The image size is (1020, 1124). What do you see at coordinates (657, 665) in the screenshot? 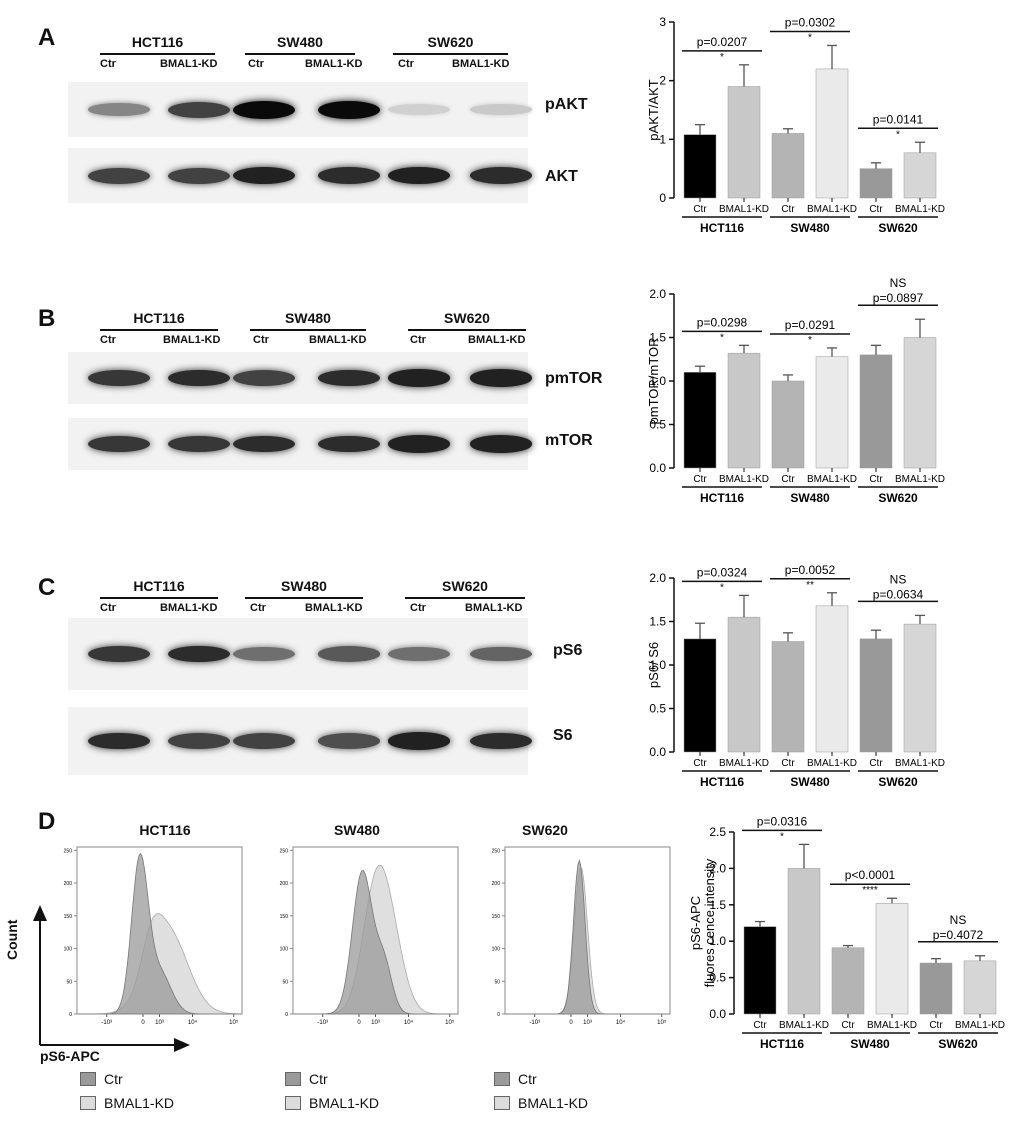
I see `y-tick-label: 1.0` at bounding box center [657, 665].